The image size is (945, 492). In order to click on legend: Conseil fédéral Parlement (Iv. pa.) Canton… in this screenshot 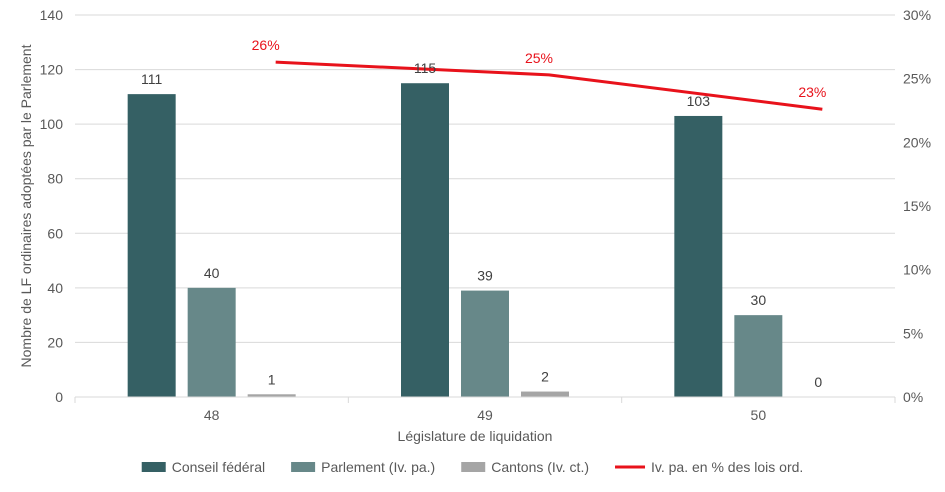, I will do `click(472, 467)`.